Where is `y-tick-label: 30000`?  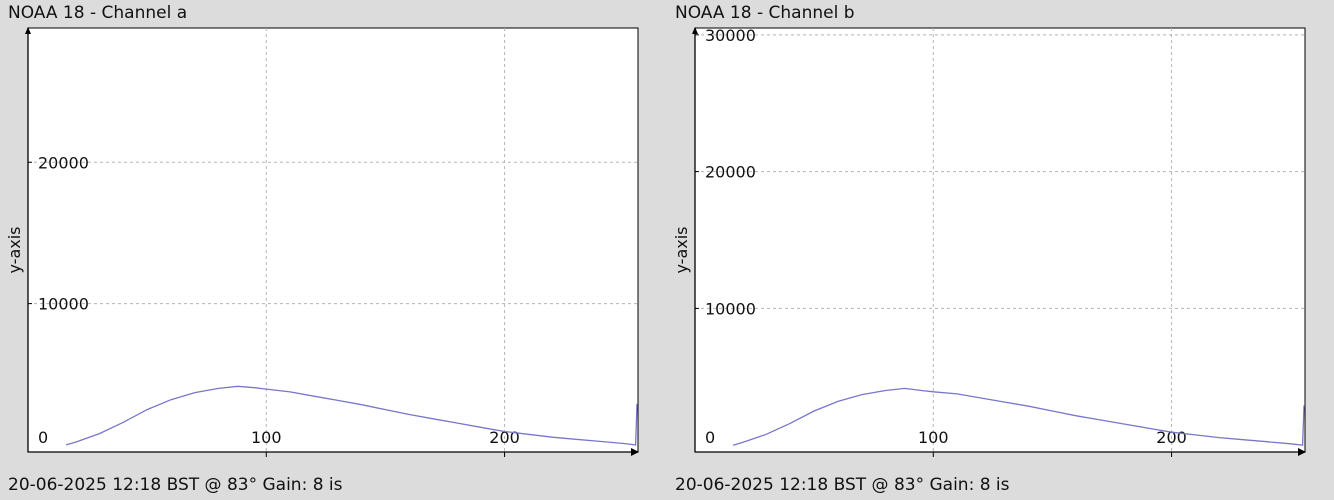 y-tick-label: 30000 is located at coordinates (730, 35).